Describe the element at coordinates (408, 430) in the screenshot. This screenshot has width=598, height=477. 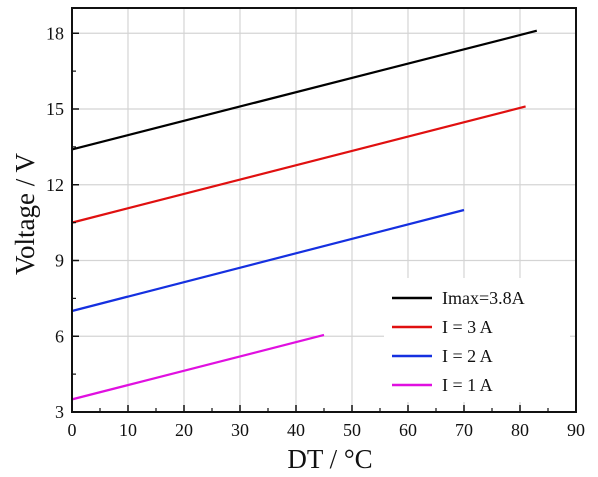
I see `x-tick-label: 60` at that location.